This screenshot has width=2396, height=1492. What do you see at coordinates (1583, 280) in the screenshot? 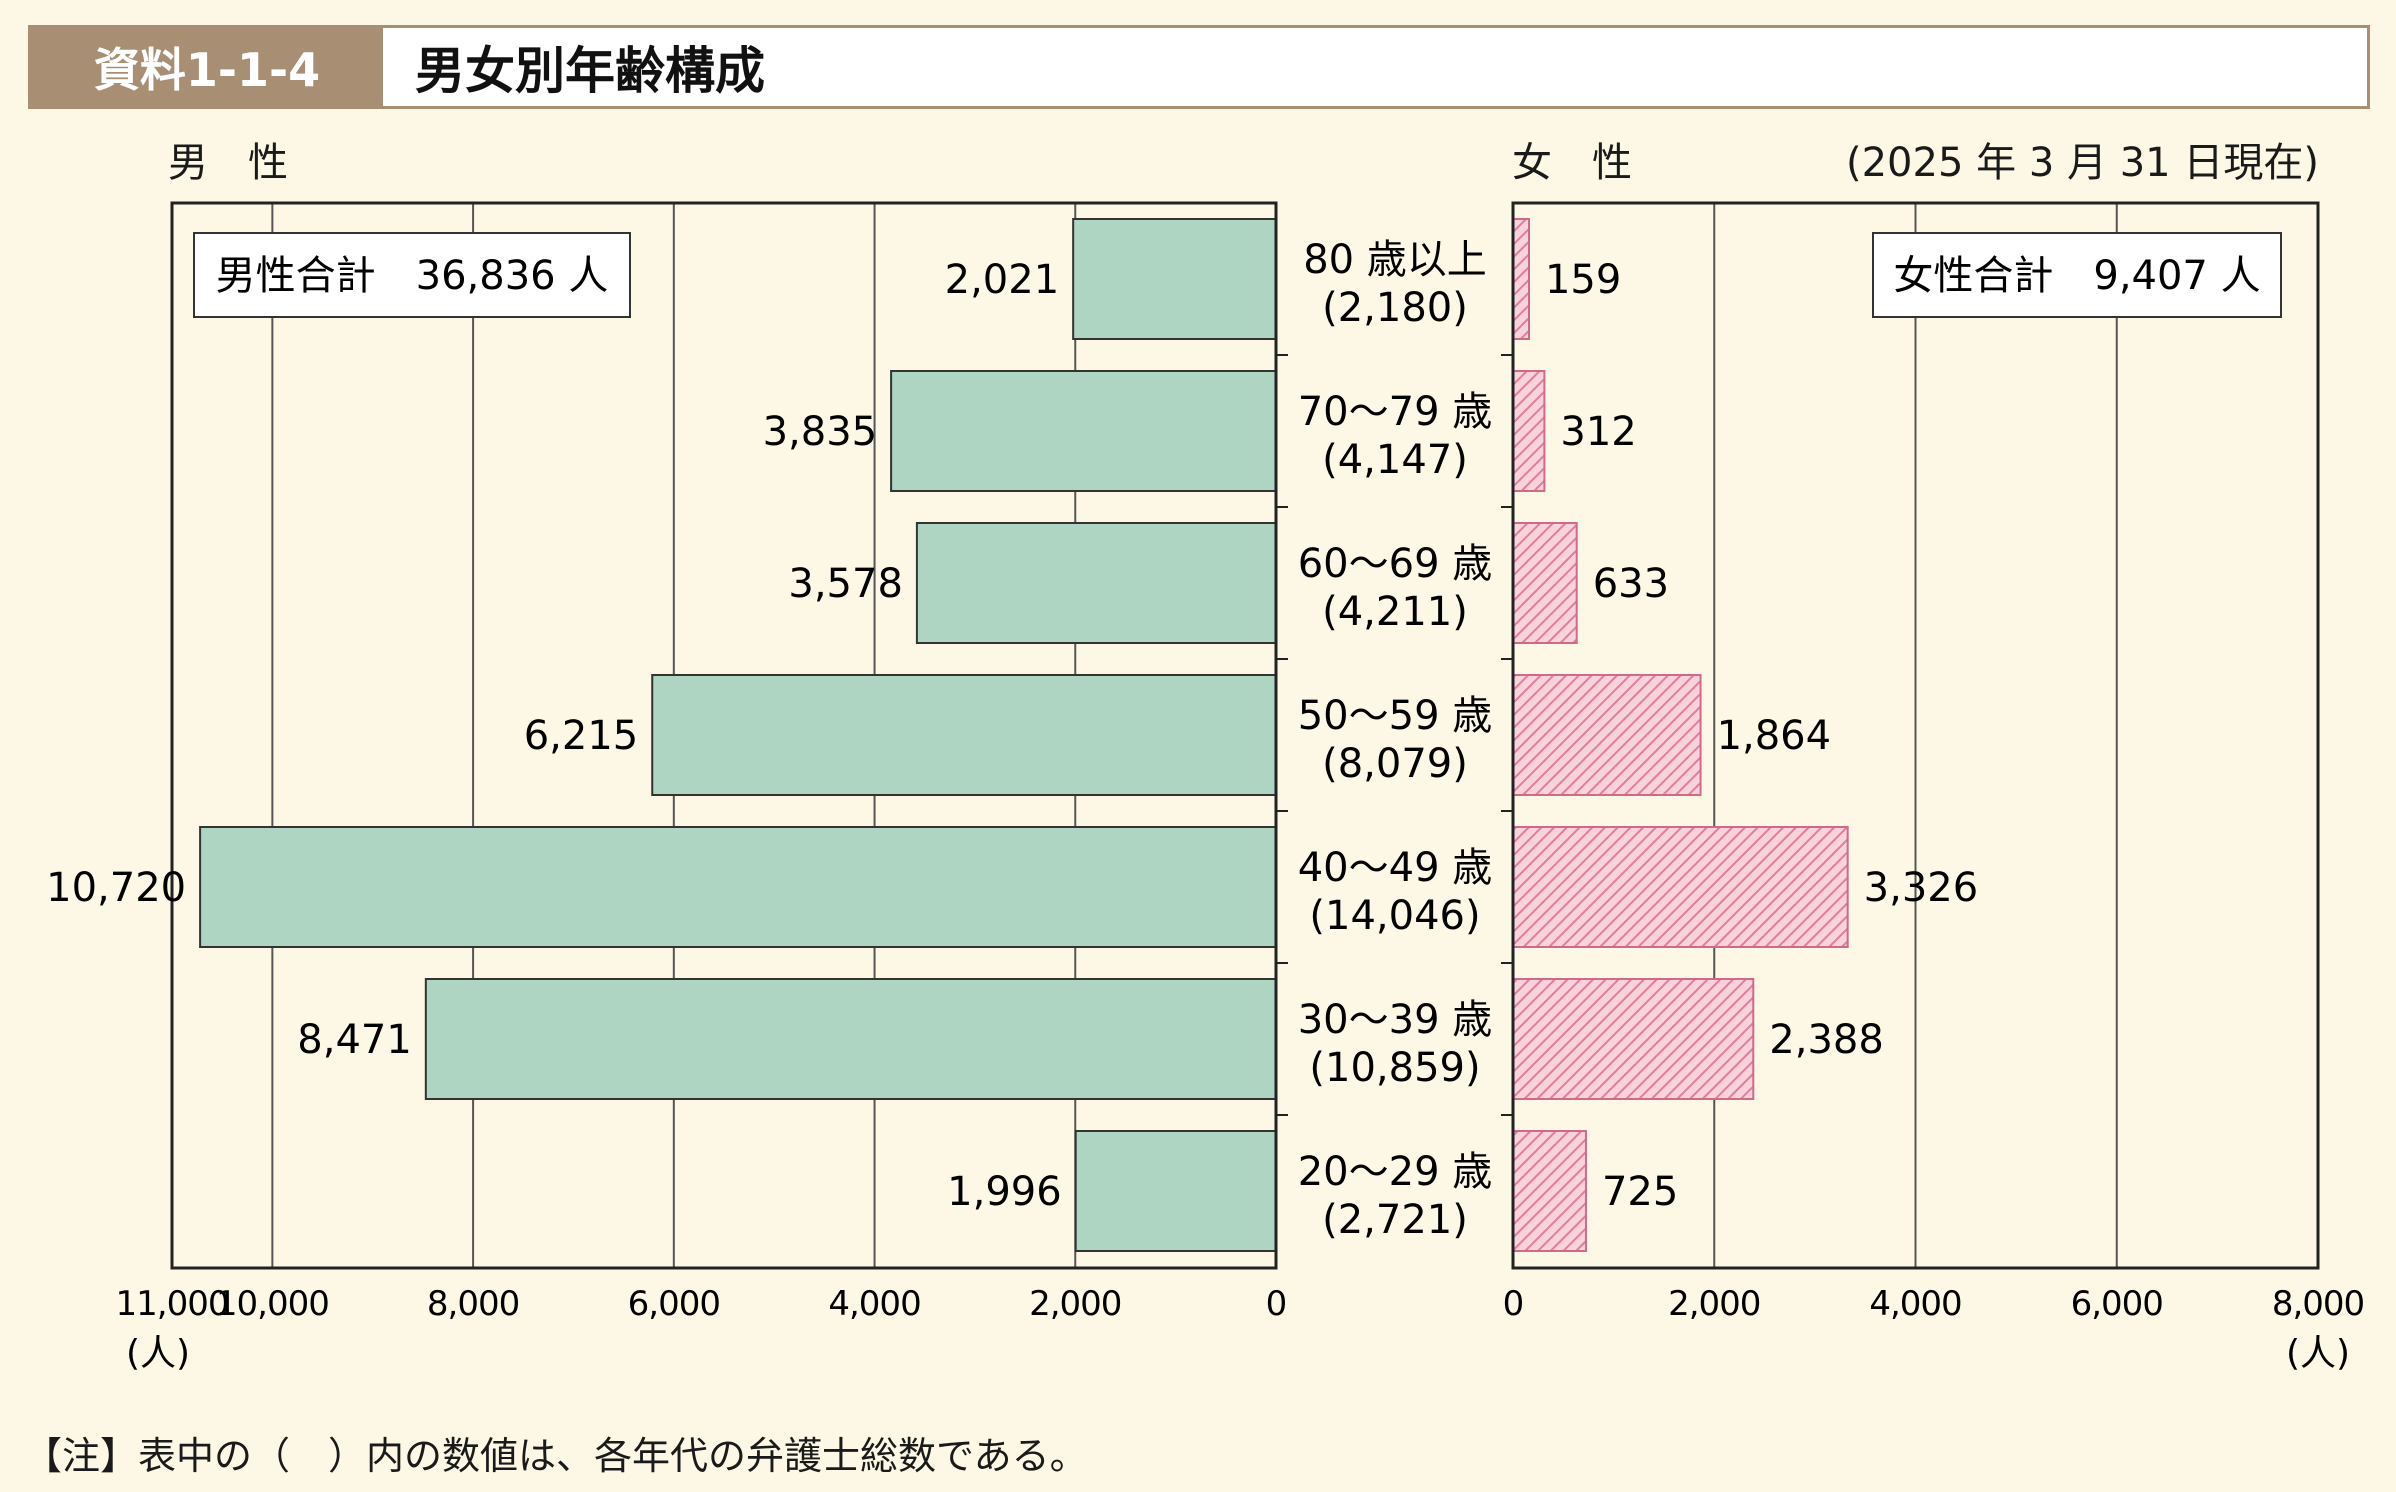
I see `female-value-label: 159` at bounding box center [1583, 280].